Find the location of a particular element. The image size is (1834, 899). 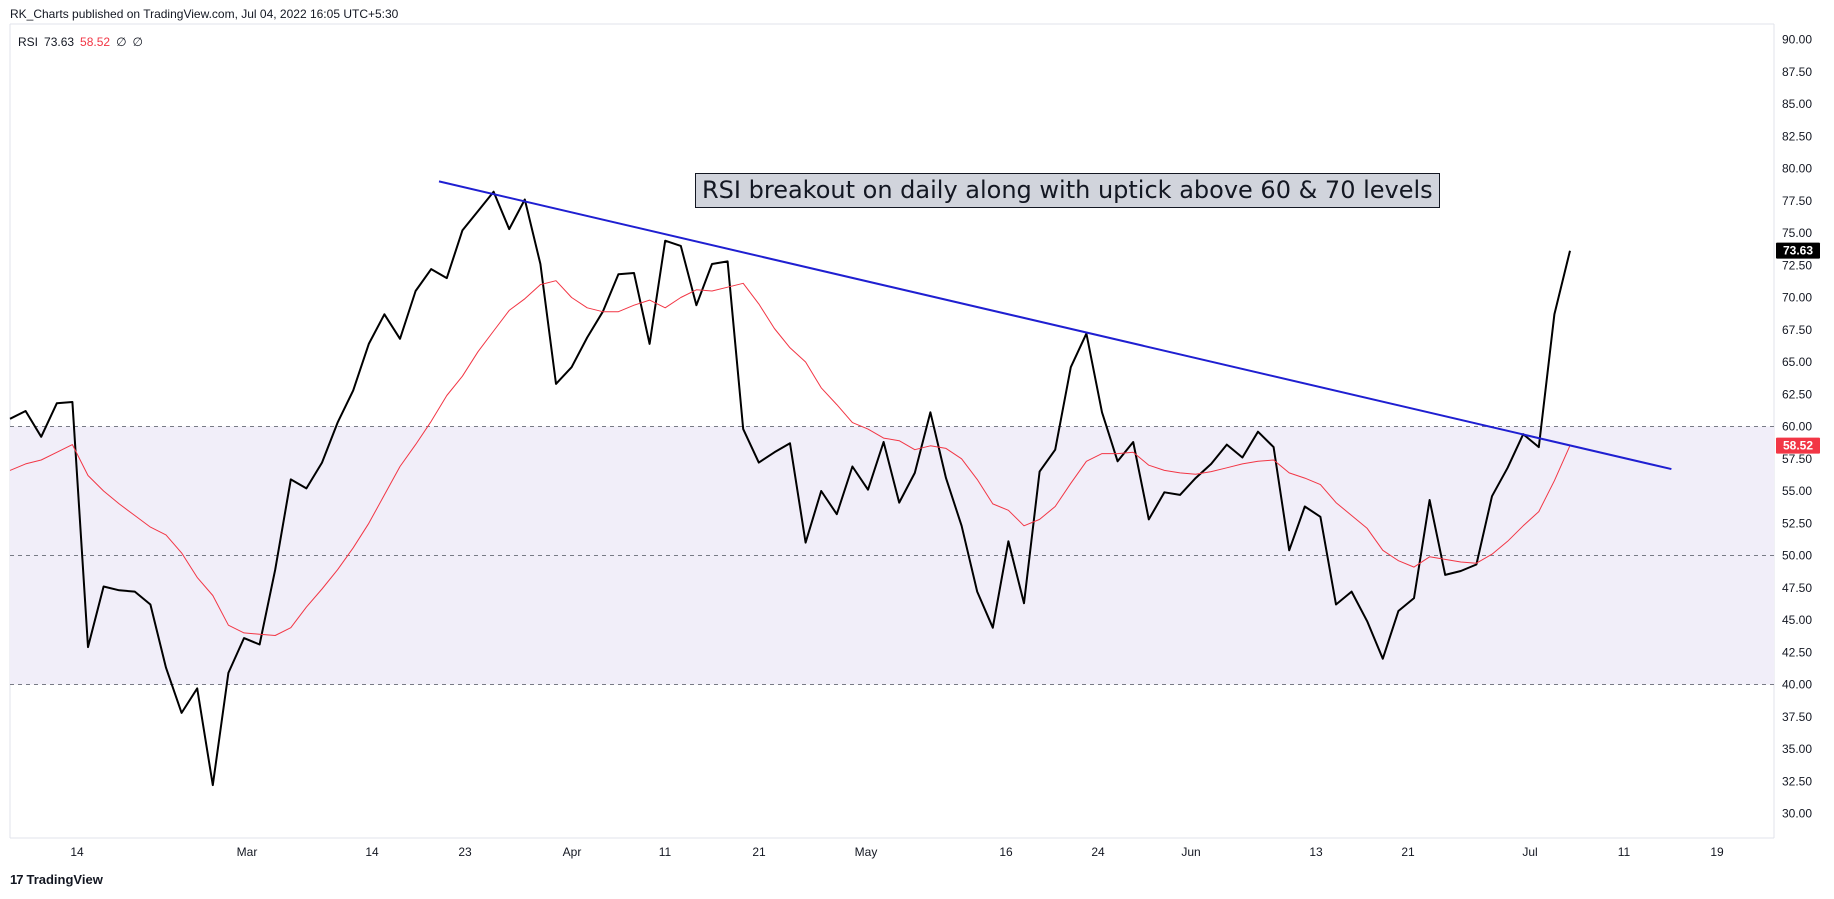

rsi-price-label-bg is located at coordinates (1798, 250).